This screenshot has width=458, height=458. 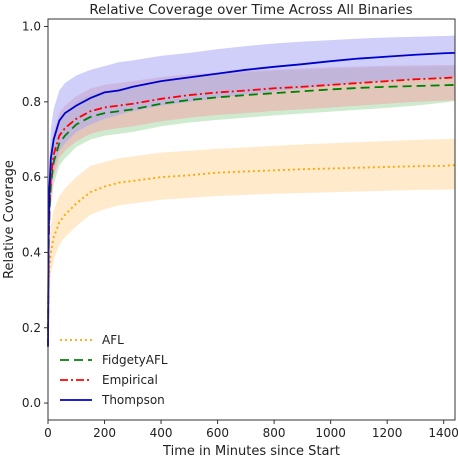 I want to click on legend-label-fidgetyafl: FidgetyAFL, so click(x=135, y=360).